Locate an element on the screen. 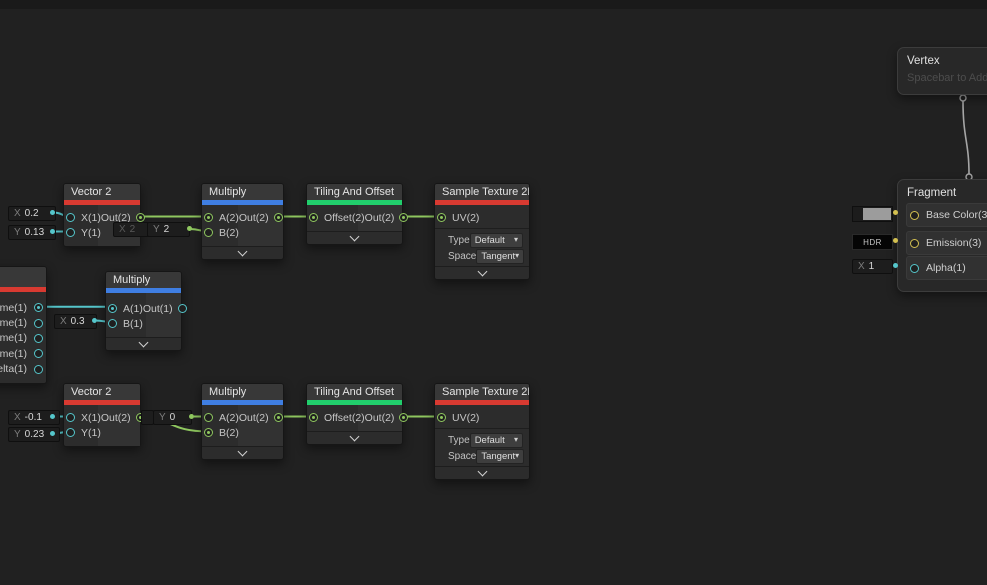 Image resolution: width=987 pixels, height=585 pixels. node-title: Vector 2 is located at coordinates (102, 192).